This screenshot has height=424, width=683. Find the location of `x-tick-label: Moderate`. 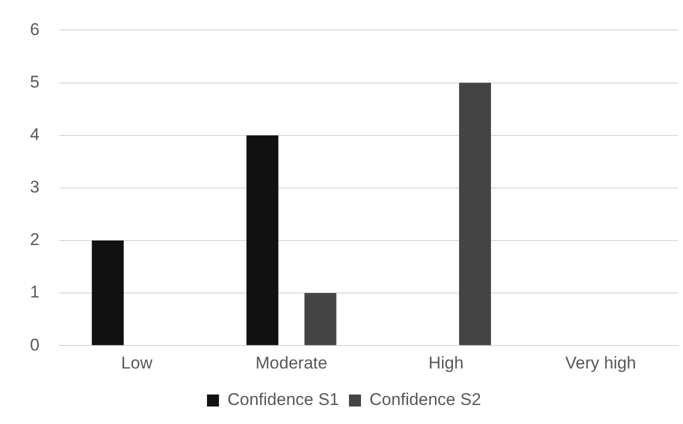

x-tick-label: Moderate is located at coordinates (291, 362).